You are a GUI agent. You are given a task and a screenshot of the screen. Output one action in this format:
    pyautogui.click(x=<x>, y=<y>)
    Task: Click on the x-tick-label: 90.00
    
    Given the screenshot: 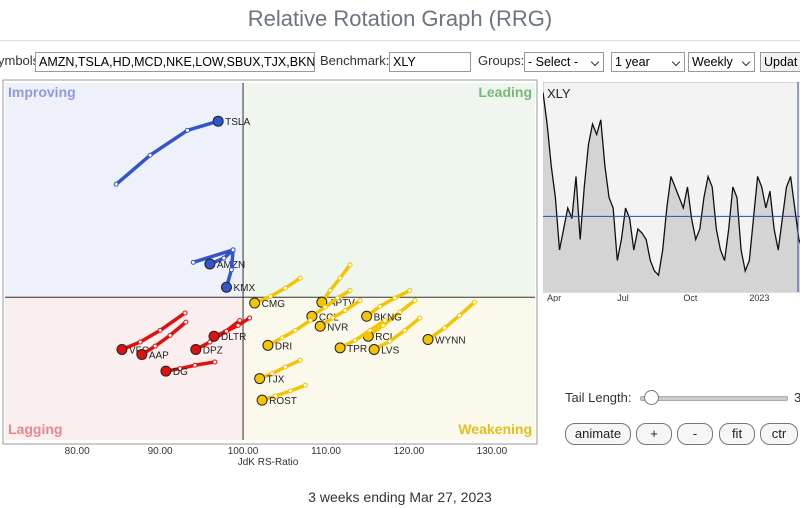 What is the action you would take?
    pyautogui.click(x=160, y=451)
    